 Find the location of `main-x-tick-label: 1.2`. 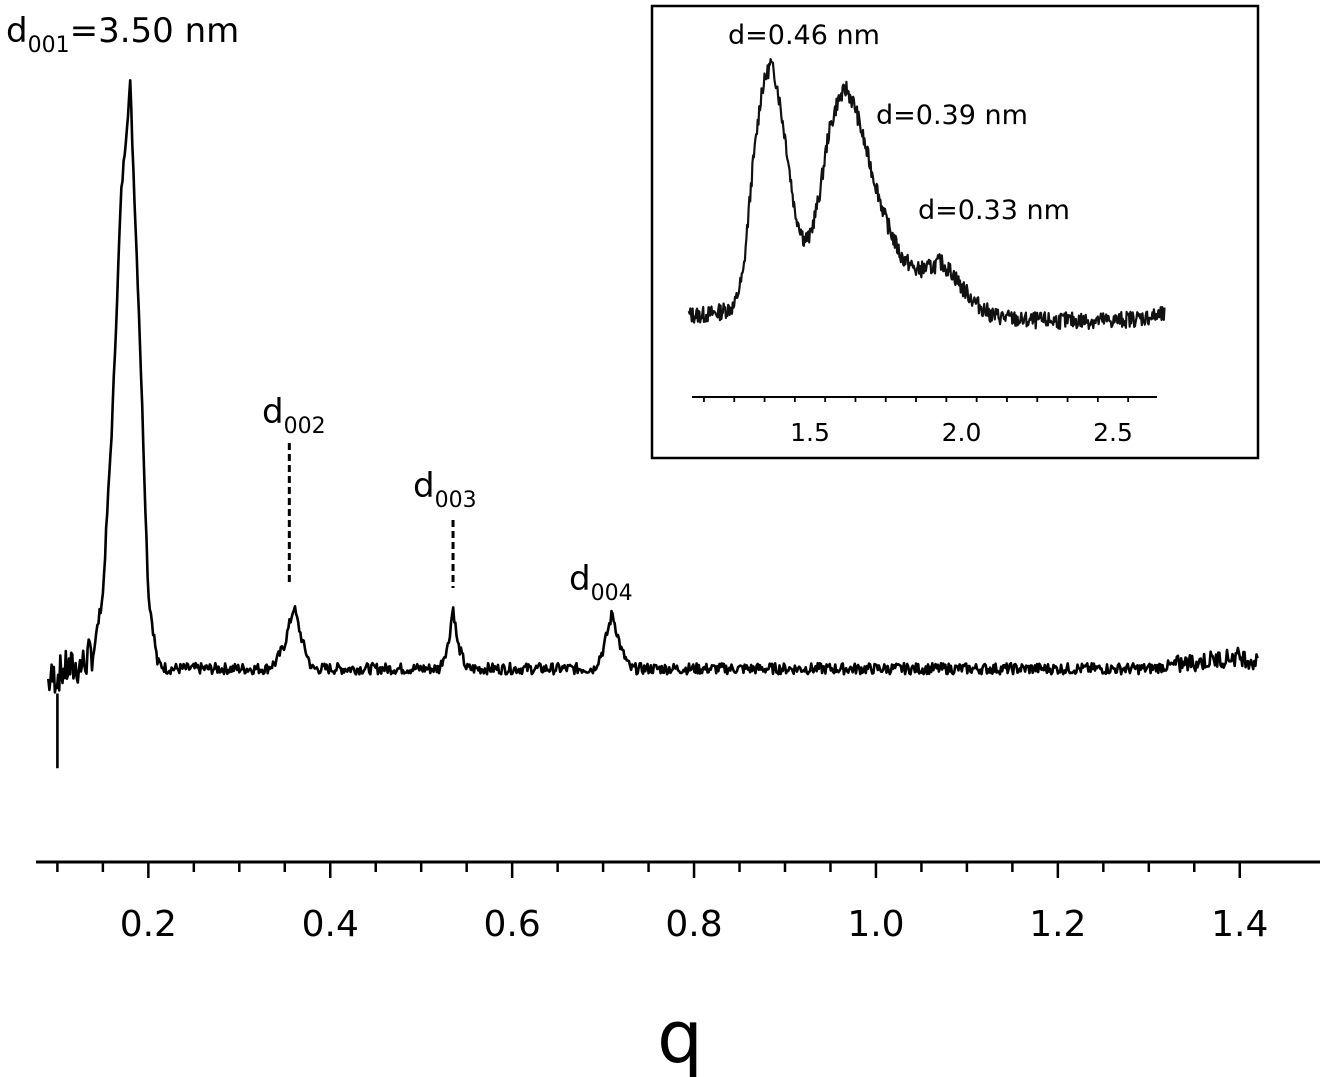

main-x-tick-label: 1.2 is located at coordinates (1057, 924).